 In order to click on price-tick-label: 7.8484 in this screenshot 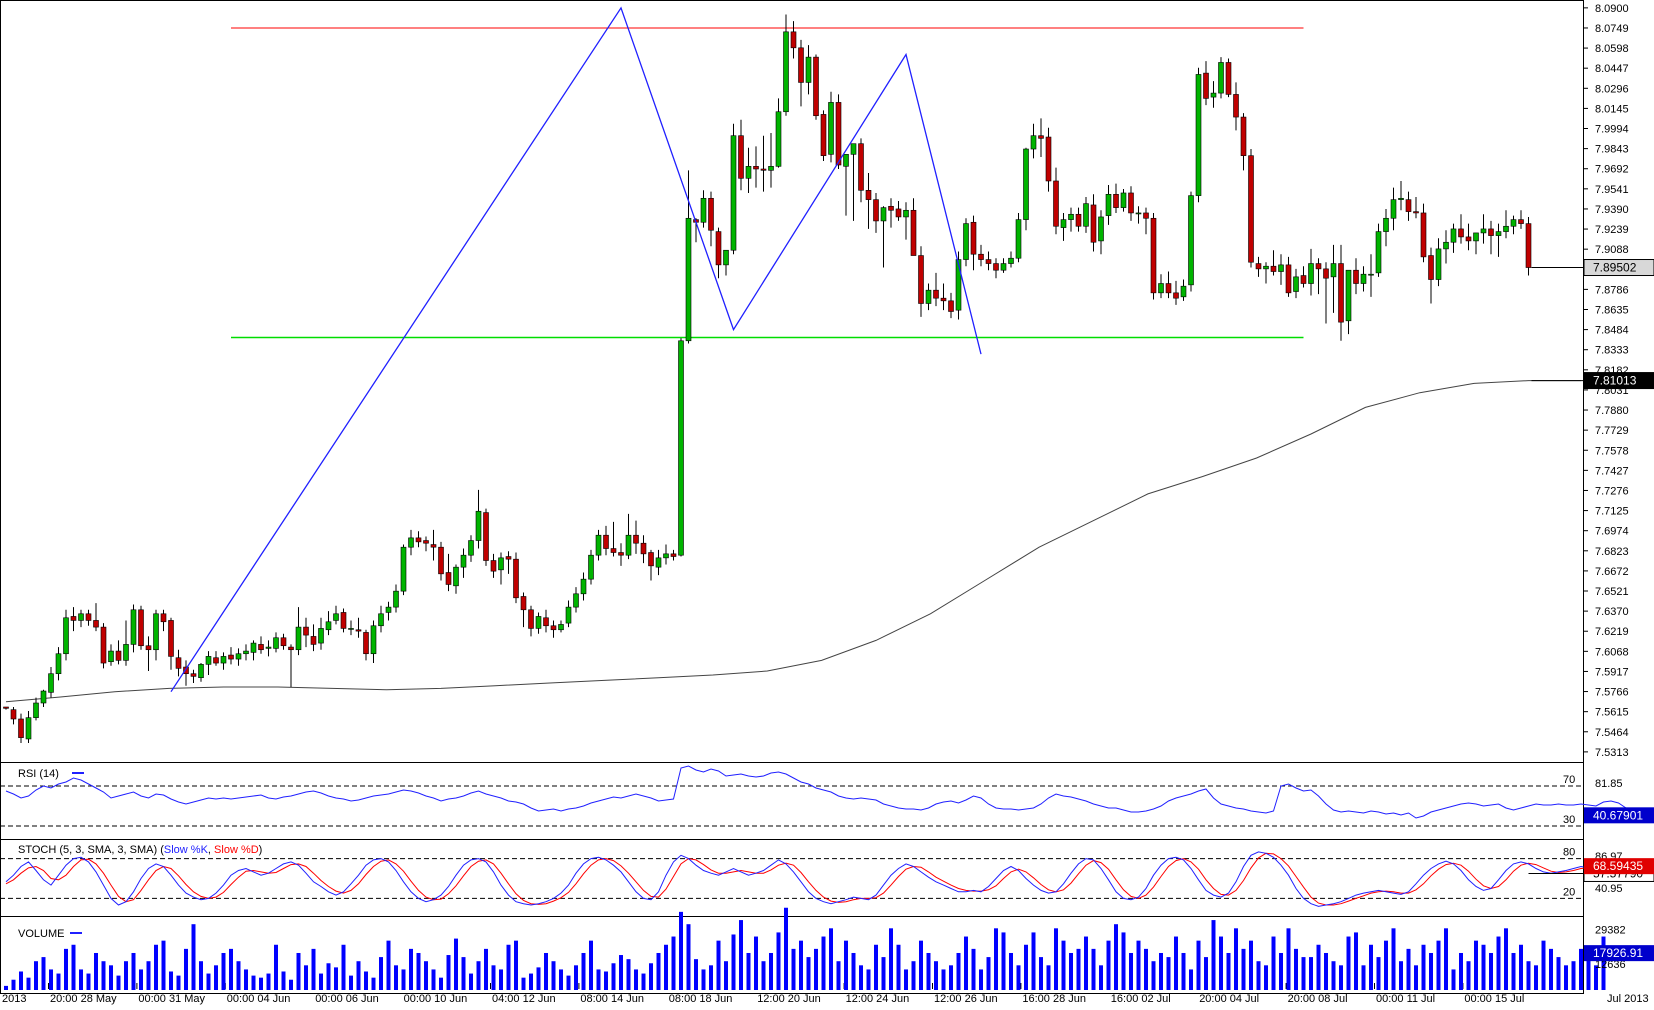, I will do `click(1612, 331)`.